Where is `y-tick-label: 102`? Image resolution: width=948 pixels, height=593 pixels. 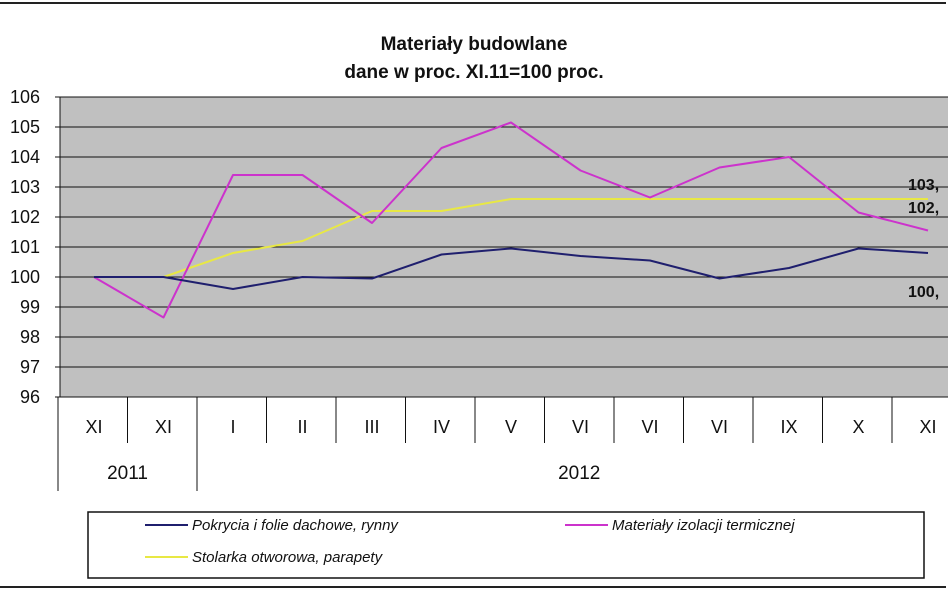
y-tick-label: 102 is located at coordinates (25, 217).